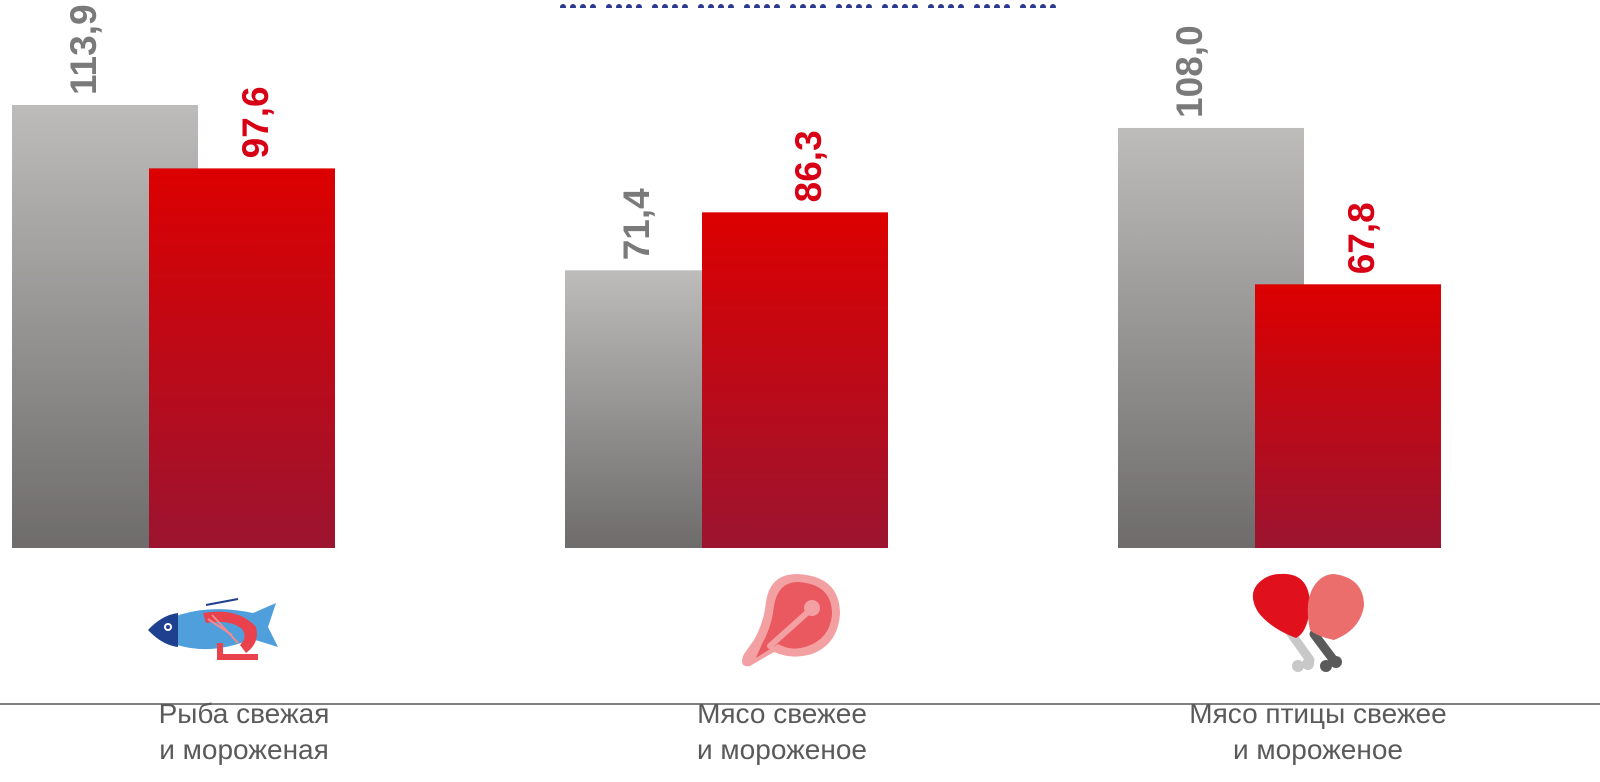 The image size is (1600, 782). I want to click on category-label-3: Мясо птицы свежее и мороженое, so click(1318, 732).